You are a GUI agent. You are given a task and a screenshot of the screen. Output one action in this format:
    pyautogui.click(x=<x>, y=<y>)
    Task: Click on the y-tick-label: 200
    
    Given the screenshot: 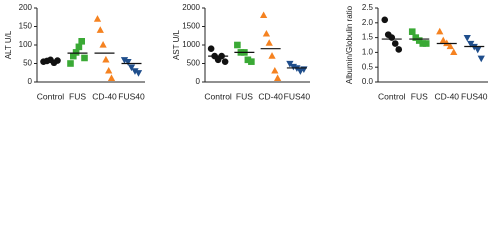 What is the action you would take?
    pyautogui.click(x=26, y=7)
    